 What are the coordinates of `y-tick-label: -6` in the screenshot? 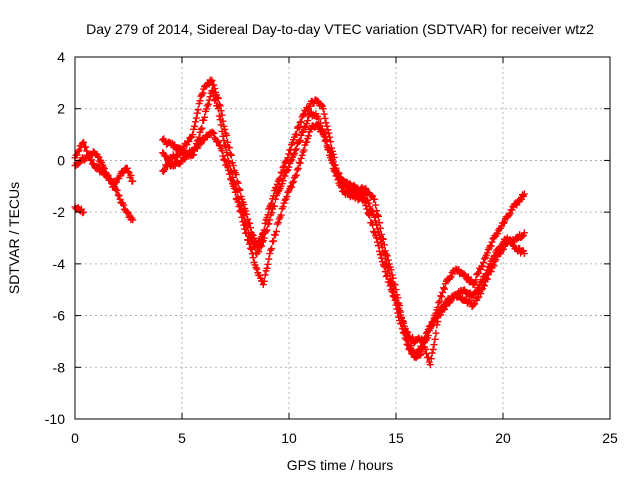 It's located at (59, 316).